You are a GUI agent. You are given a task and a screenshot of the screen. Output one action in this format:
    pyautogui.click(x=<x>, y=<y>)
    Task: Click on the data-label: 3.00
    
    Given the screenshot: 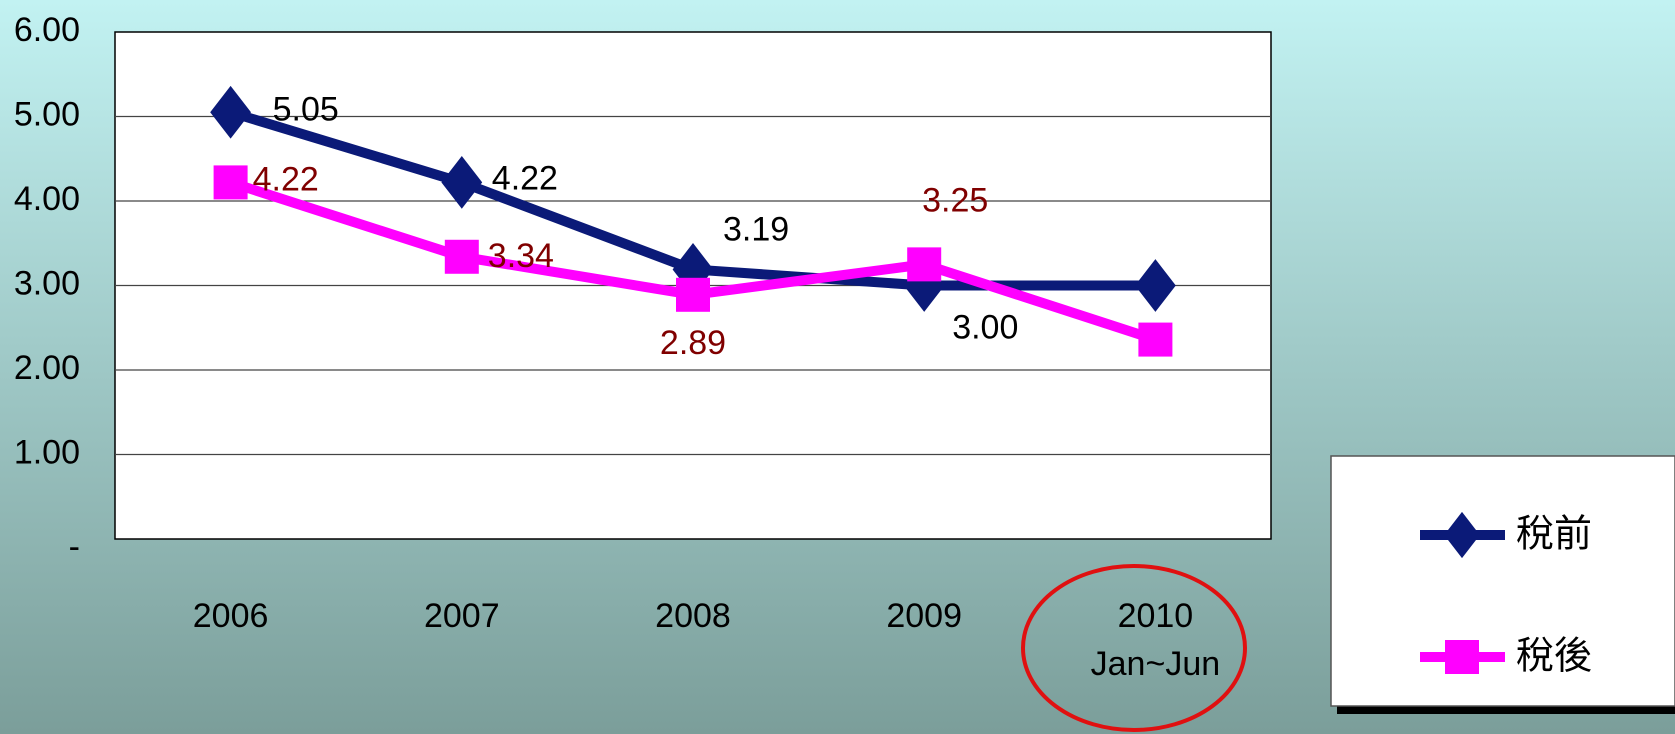 What is the action you would take?
    pyautogui.click(x=985, y=327)
    